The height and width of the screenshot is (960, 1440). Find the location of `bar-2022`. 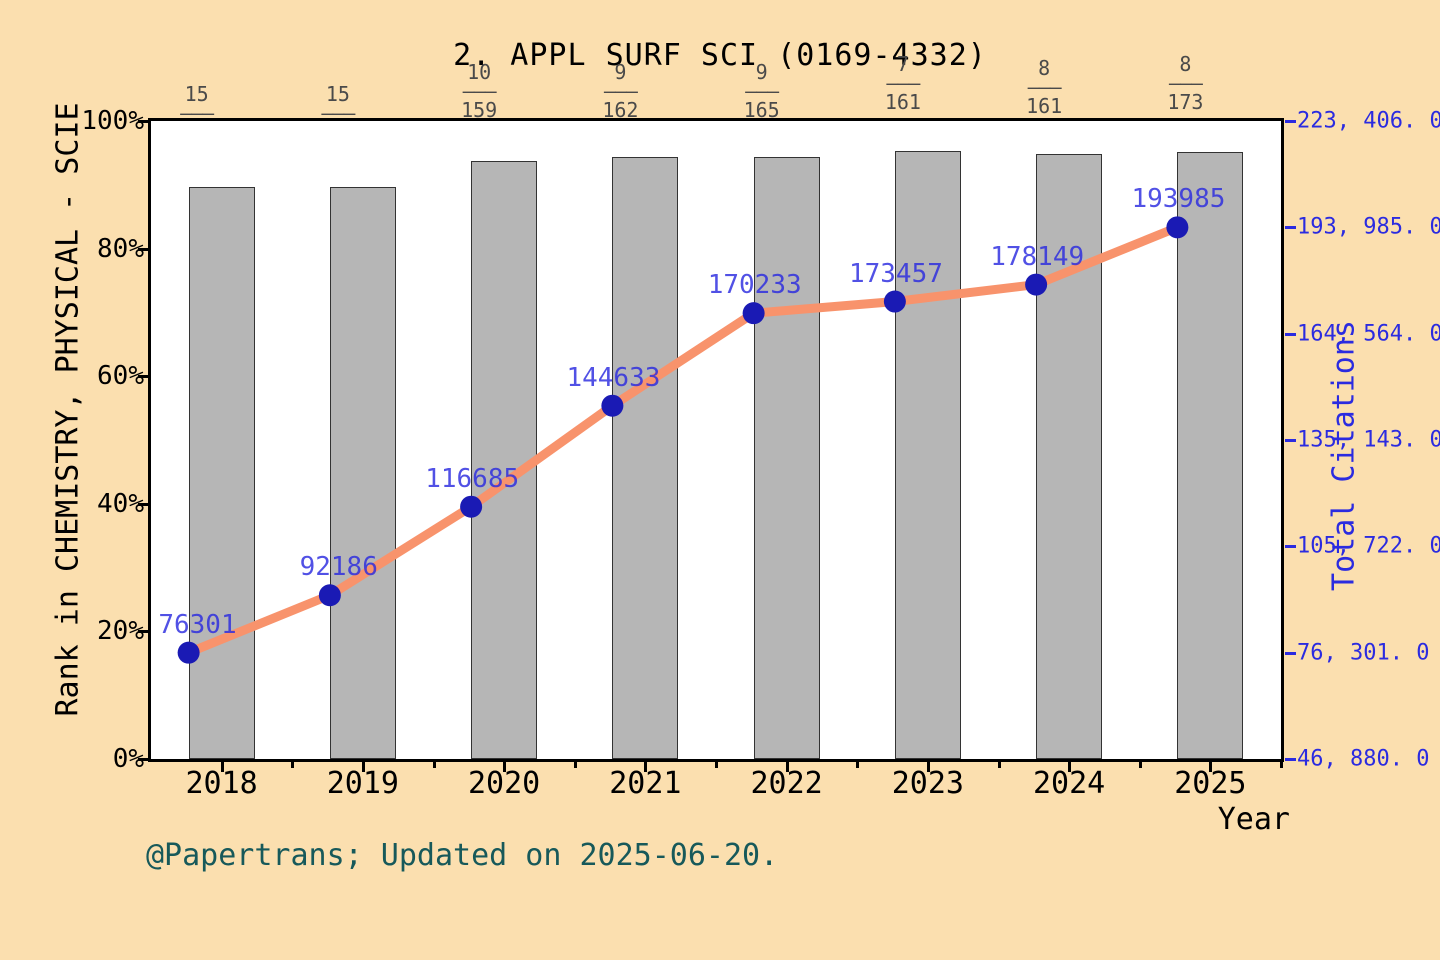

bar-2022 is located at coordinates (786, 457).